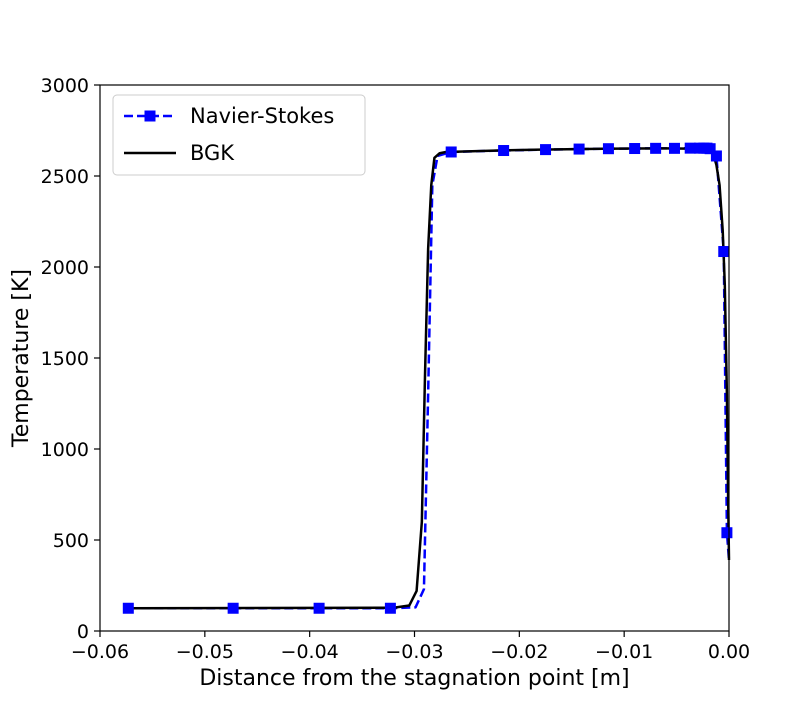  I want to click on x-tick-label: 0.00, so click(729, 652).